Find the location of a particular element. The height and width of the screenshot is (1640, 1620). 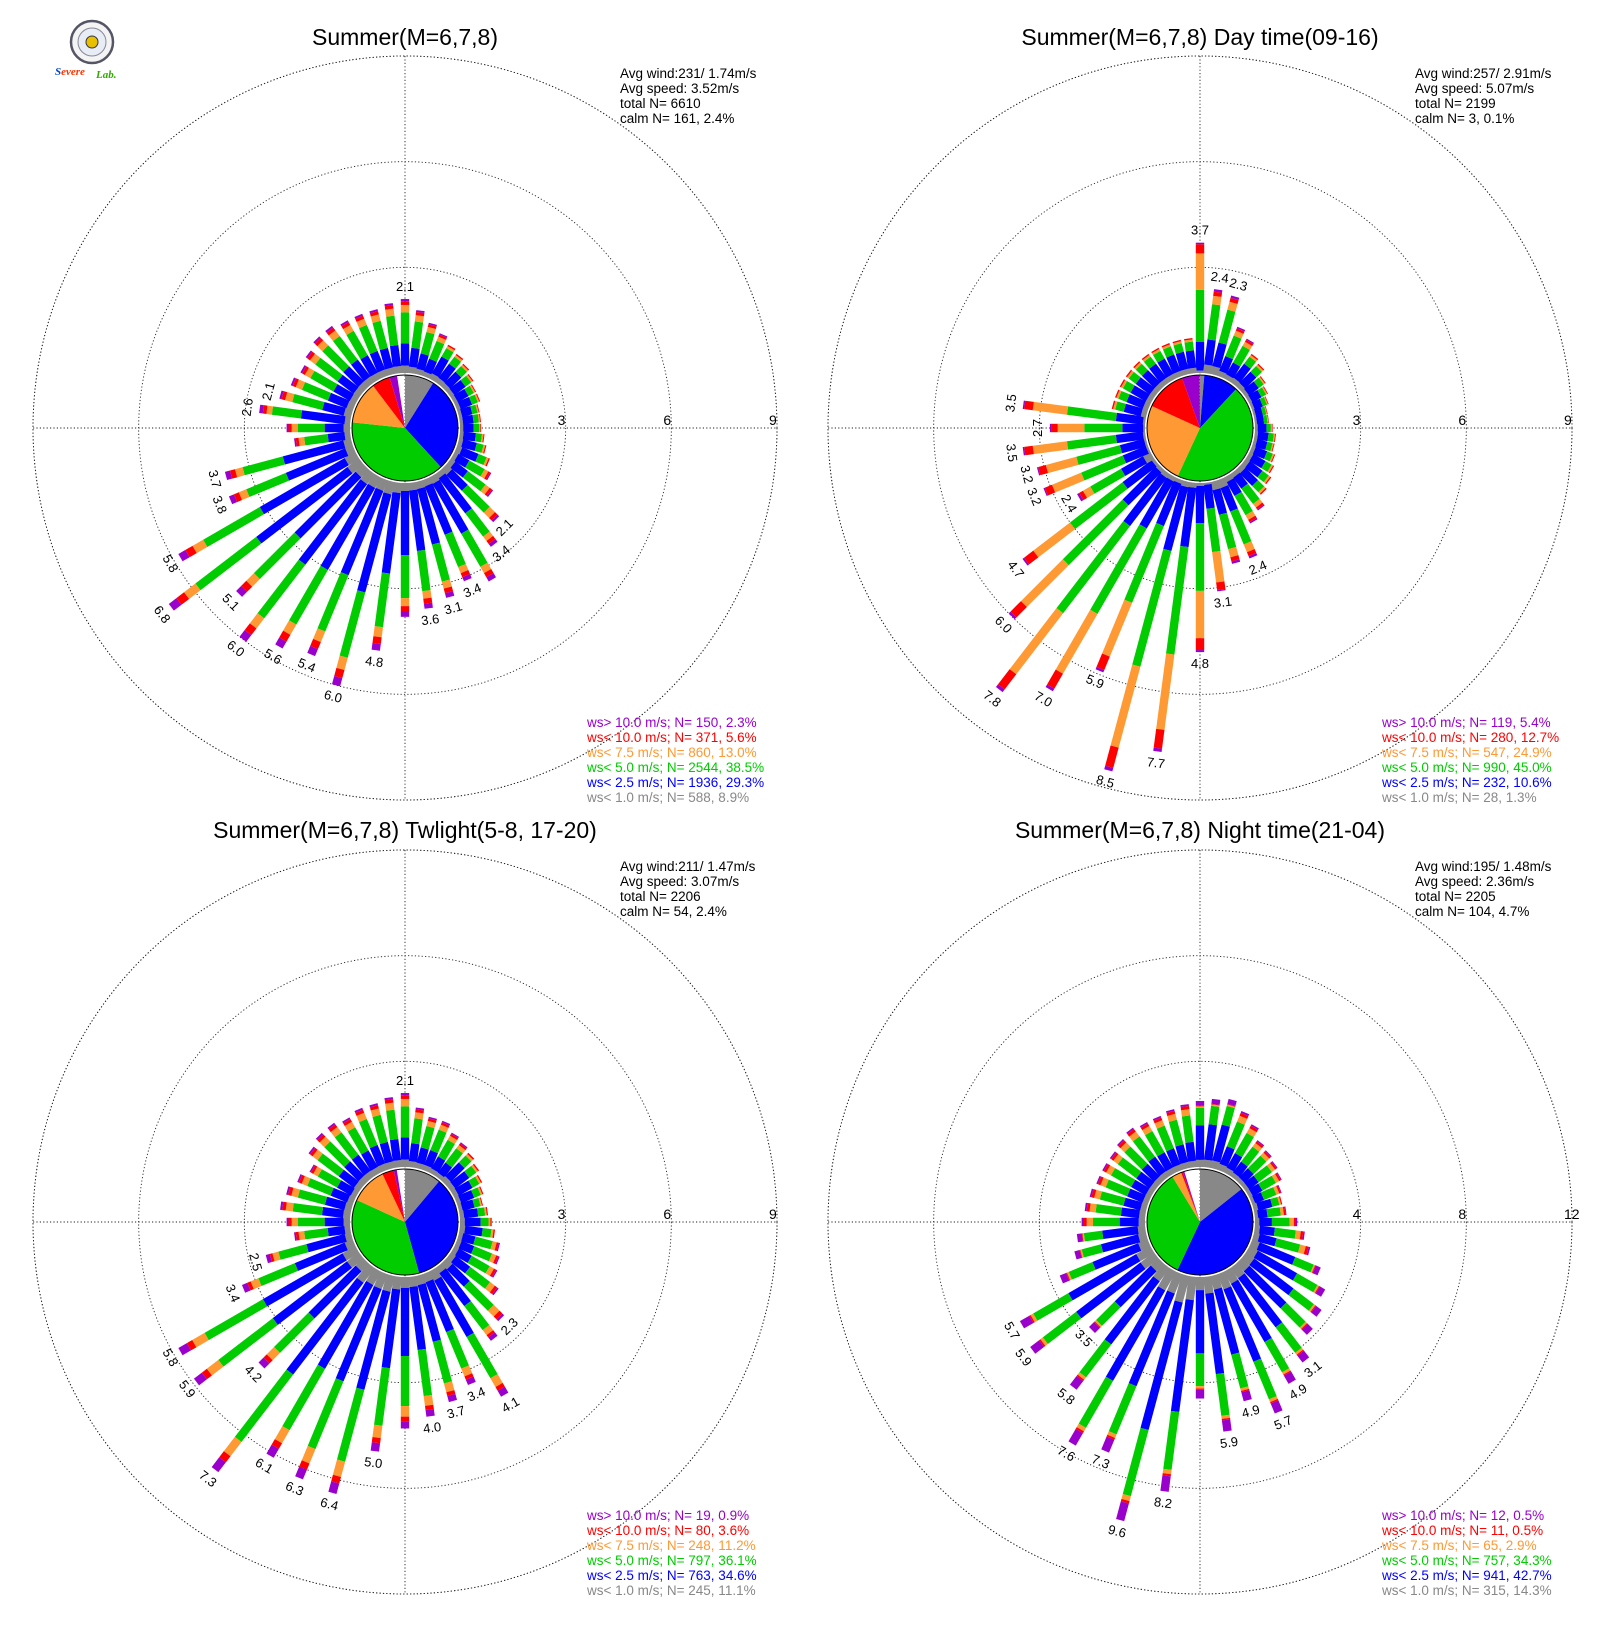

bar-total-label: 7.6 is located at coordinates (1066, 1453).